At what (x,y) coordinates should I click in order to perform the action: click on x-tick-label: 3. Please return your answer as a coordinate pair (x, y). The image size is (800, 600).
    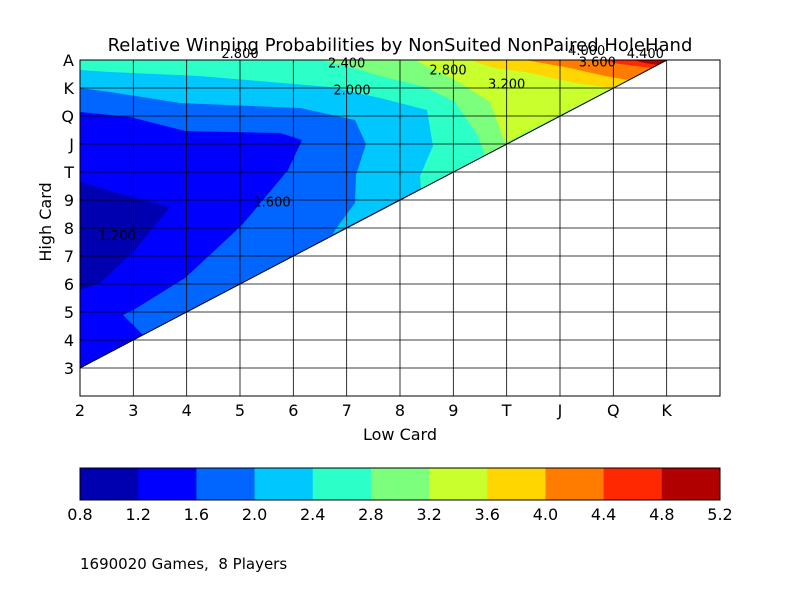
    Looking at the image, I should click on (133, 410).